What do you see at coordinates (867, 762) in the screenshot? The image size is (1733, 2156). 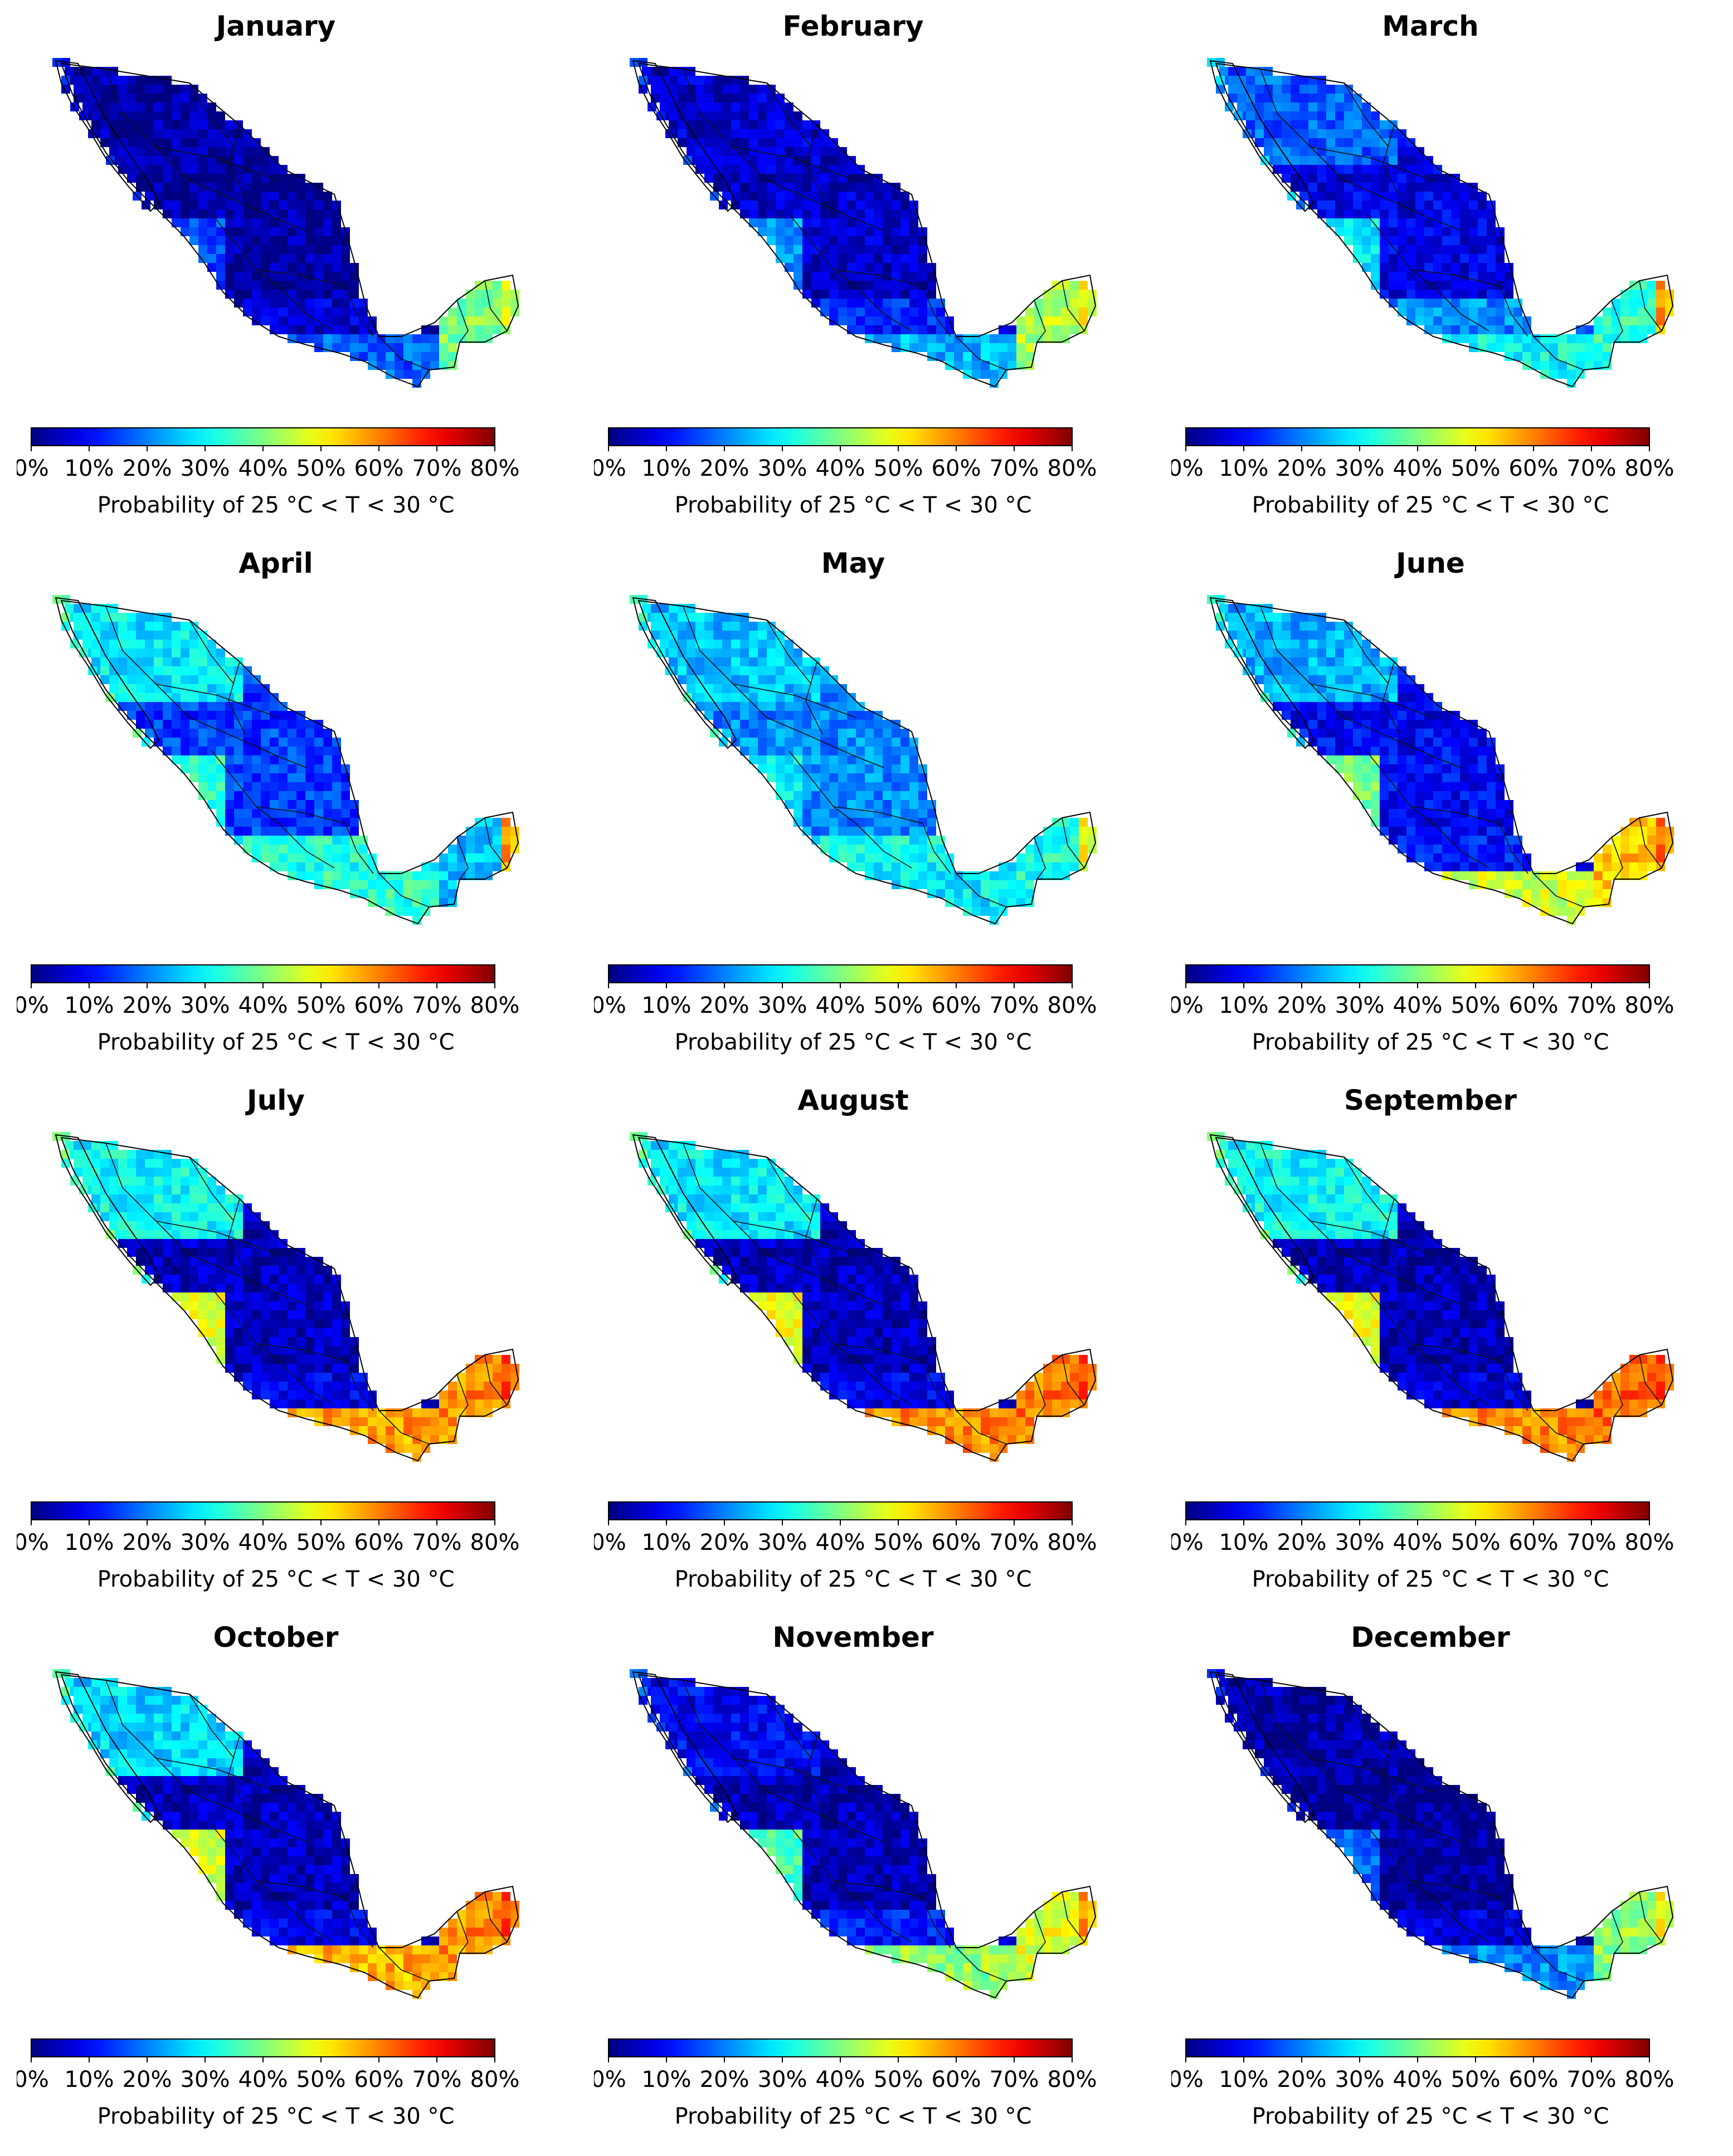 I see `probability-map` at bounding box center [867, 762].